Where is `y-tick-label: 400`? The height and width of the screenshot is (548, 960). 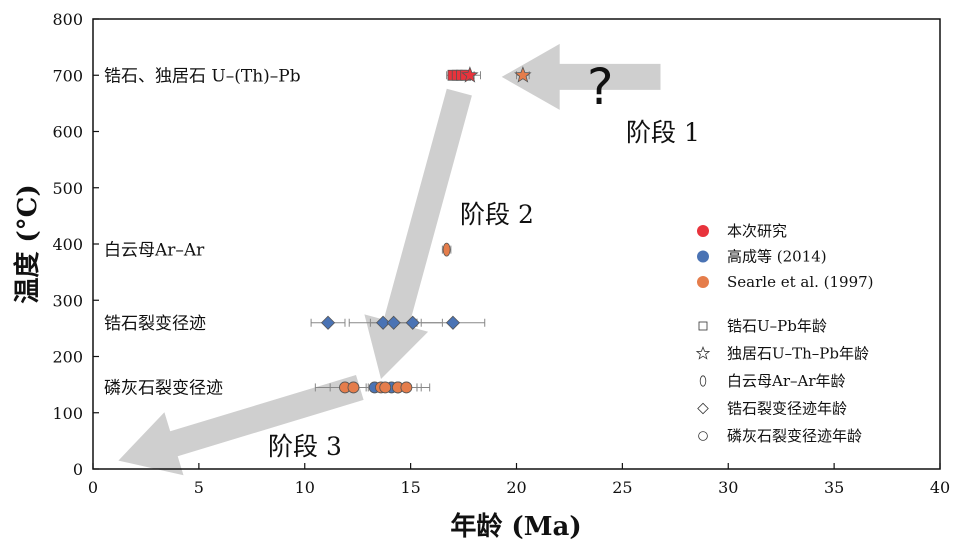 y-tick-label: 400 is located at coordinates (67, 244).